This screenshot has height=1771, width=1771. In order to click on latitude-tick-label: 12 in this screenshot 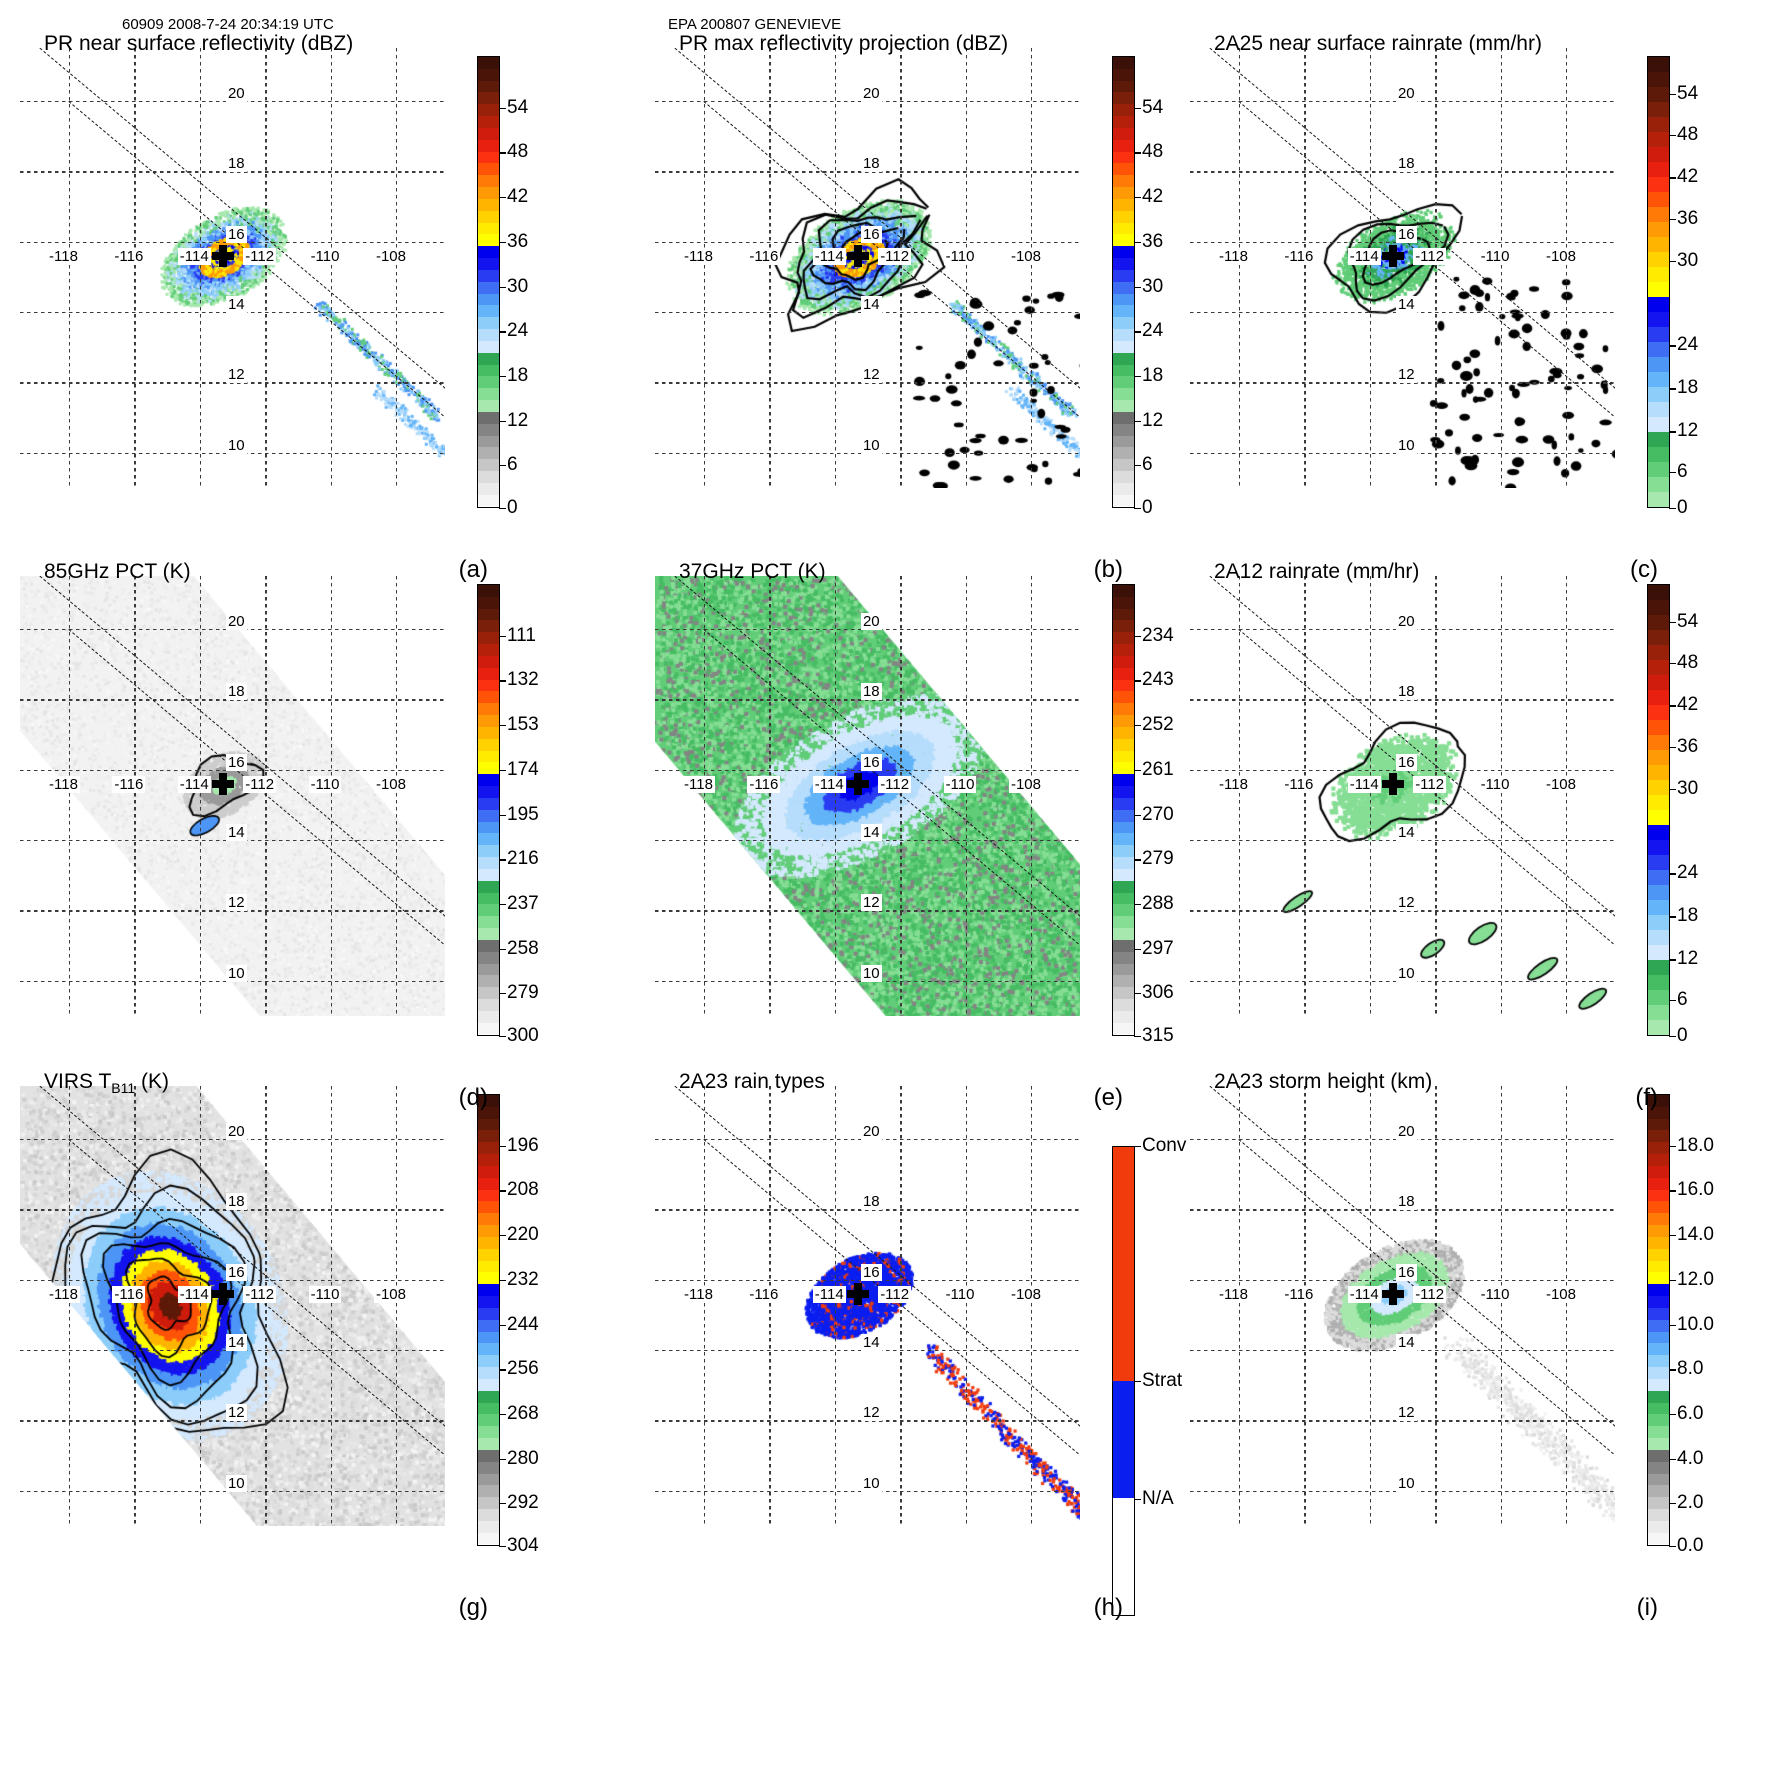, I will do `click(236, 1413)`.